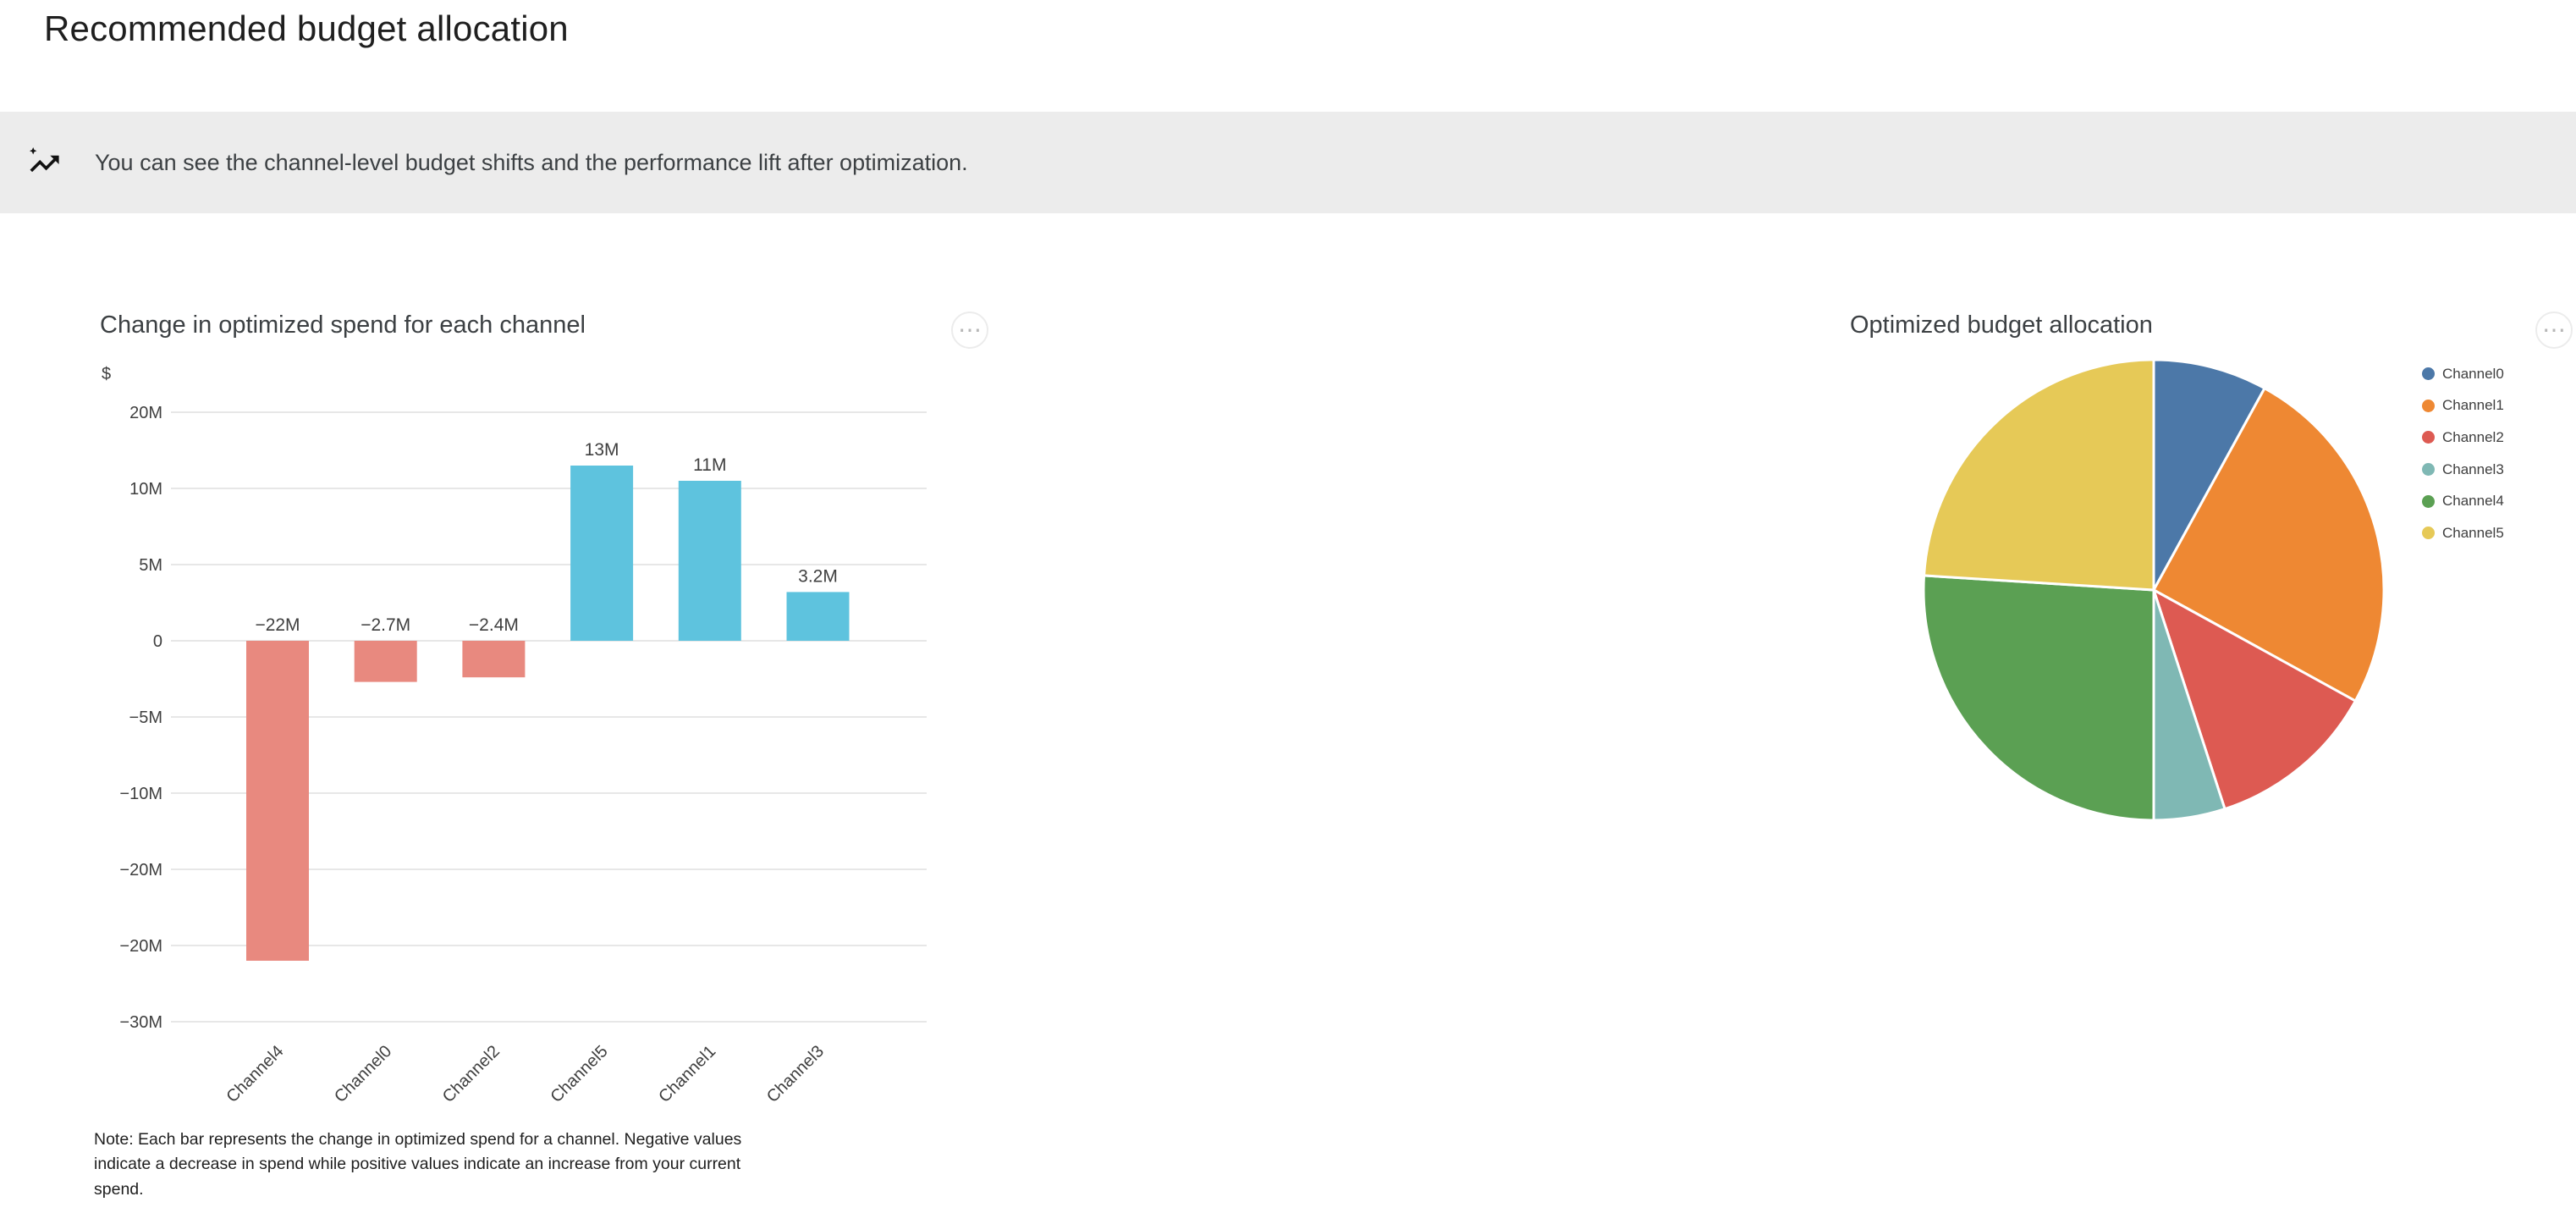  Describe the element at coordinates (150, 565) in the screenshot. I see `svg-text: 5M` at that location.